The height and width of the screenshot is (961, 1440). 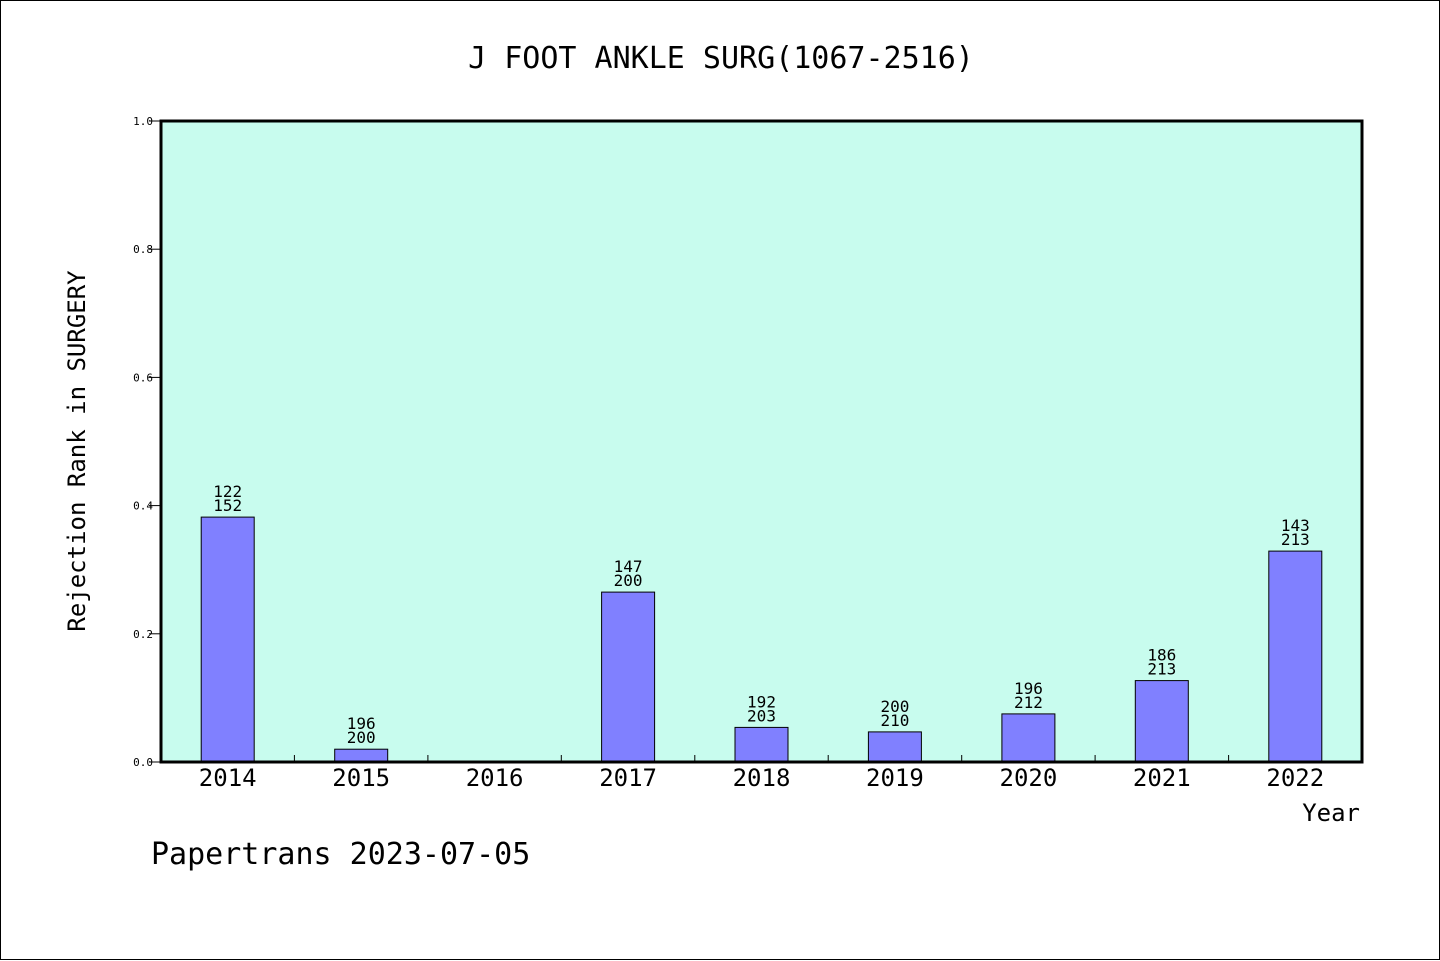 What do you see at coordinates (1331, 813) in the screenshot?
I see `x-axis-label: Year` at bounding box center [1331, 813].